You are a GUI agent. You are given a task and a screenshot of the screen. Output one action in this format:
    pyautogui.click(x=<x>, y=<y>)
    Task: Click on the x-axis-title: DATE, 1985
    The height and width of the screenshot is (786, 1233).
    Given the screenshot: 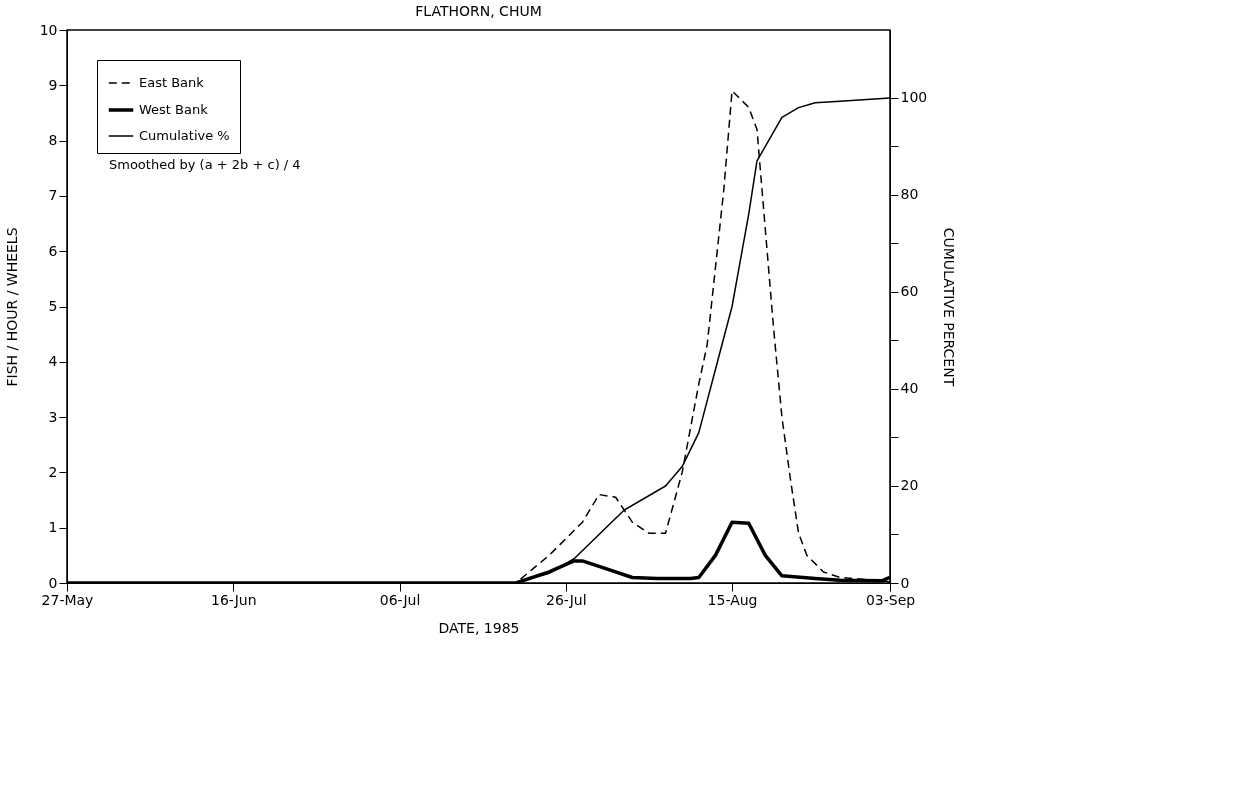 What is the action you would take?
    pyautogui.click(x=479, y=627)
    